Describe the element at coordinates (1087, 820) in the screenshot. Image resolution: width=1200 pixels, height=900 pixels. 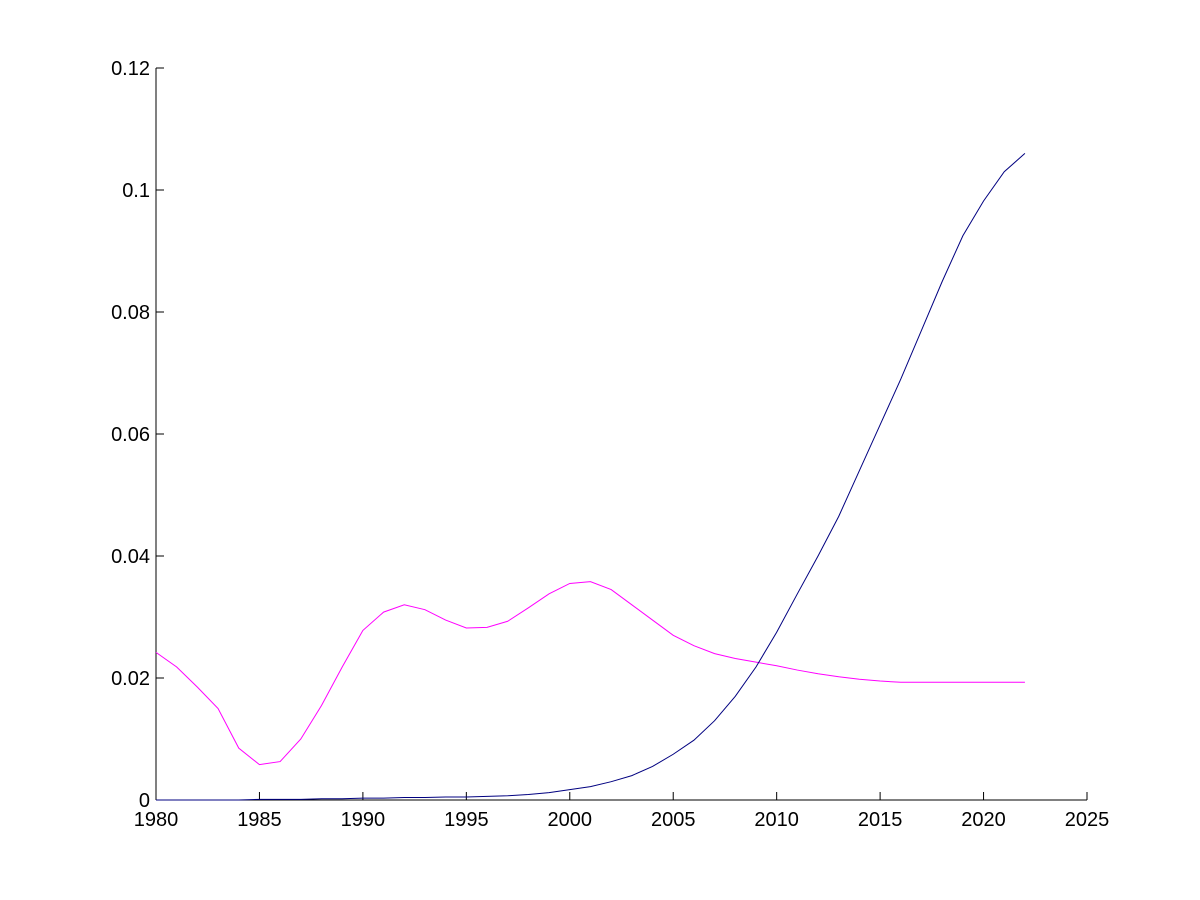
I see `x-tick-label: 2025` at that location.